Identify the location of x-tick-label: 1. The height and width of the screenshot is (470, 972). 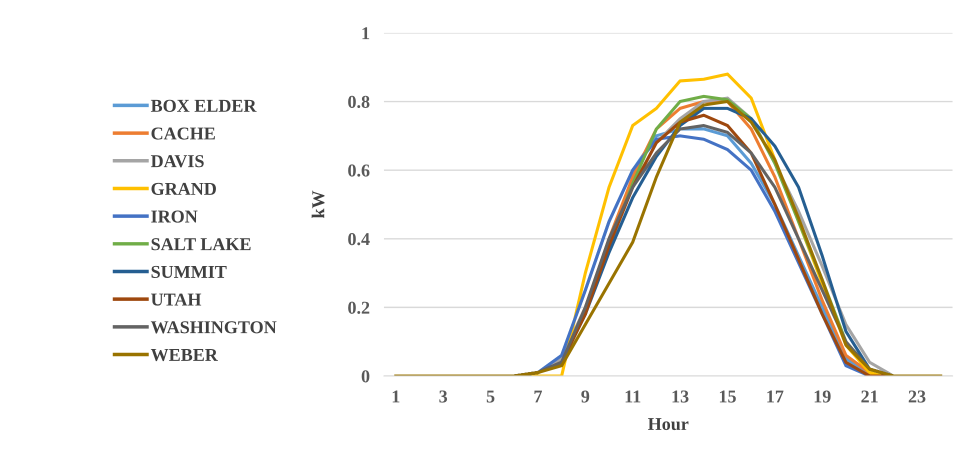
(396, 396).